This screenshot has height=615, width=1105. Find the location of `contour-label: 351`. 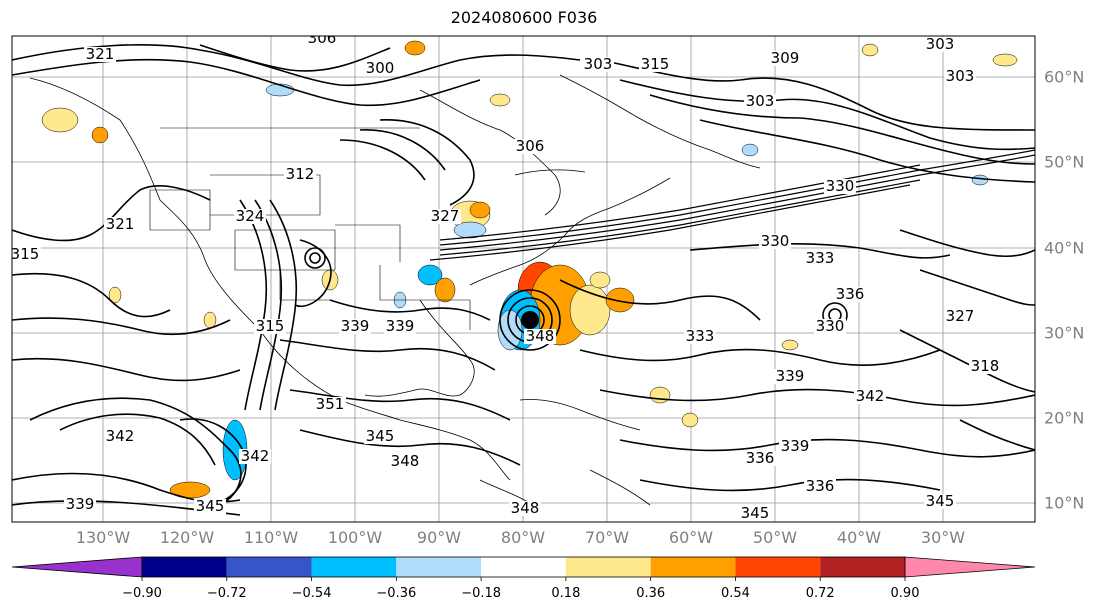

contour-label: 351 is located at coordinates (330, 404).